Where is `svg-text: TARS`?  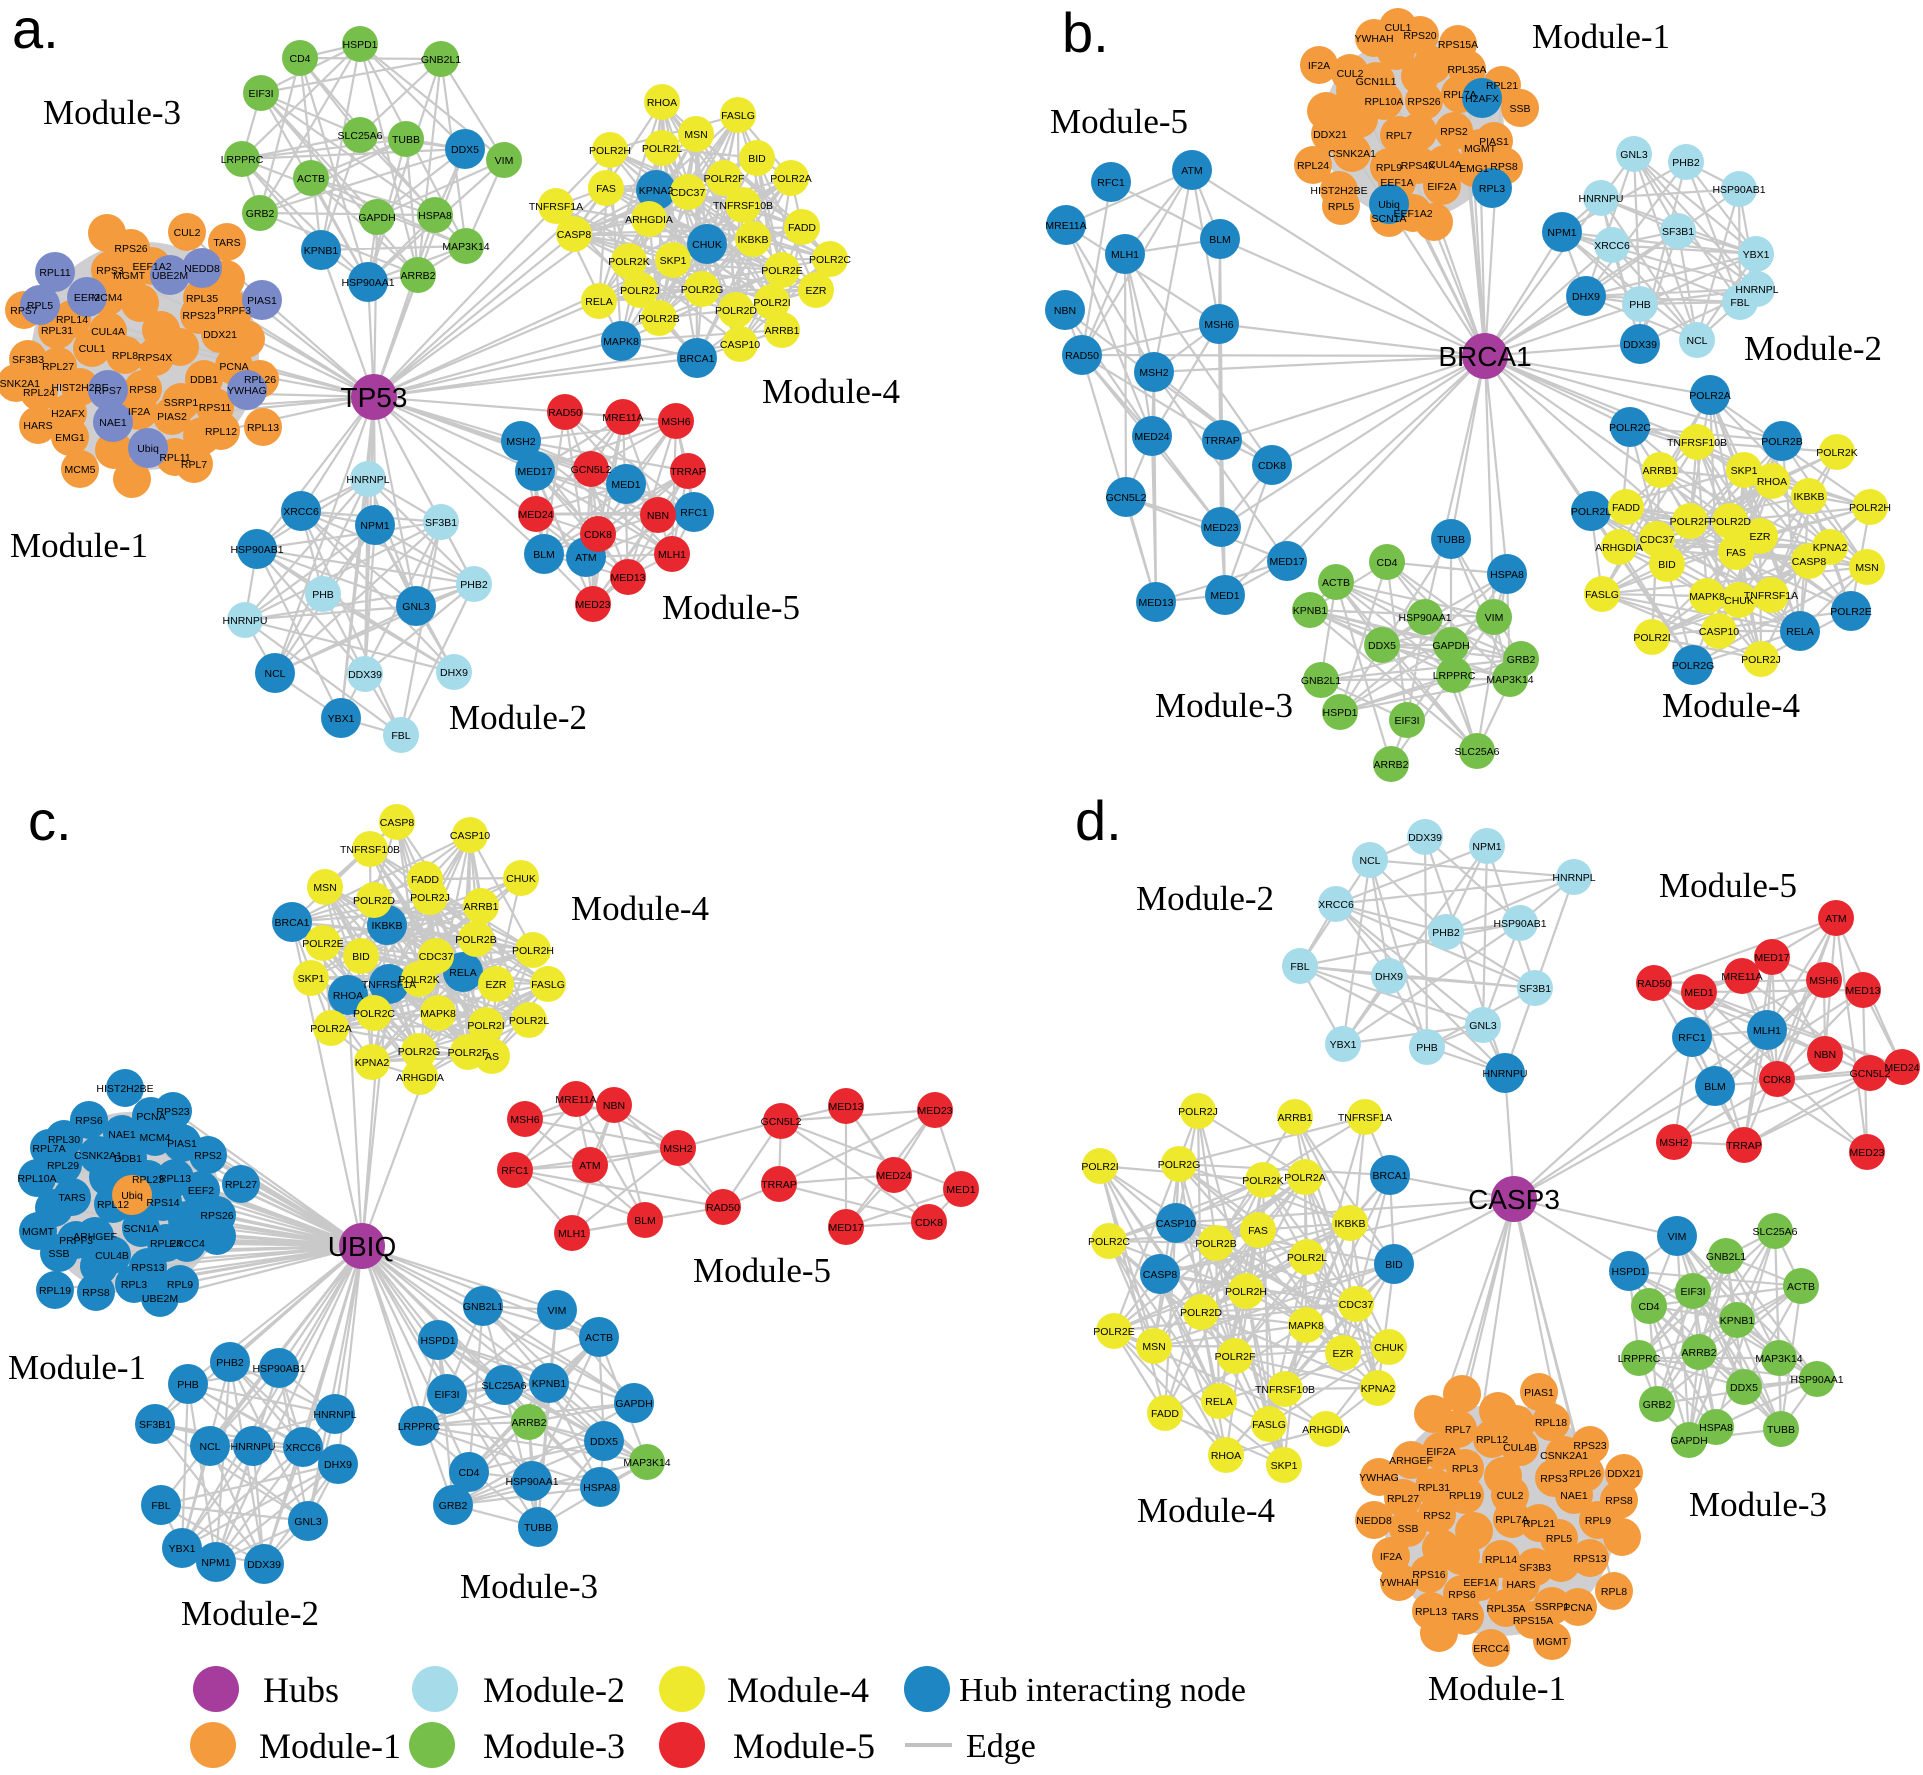 svg-text: TARS is located at coordinates (1464, 1617).